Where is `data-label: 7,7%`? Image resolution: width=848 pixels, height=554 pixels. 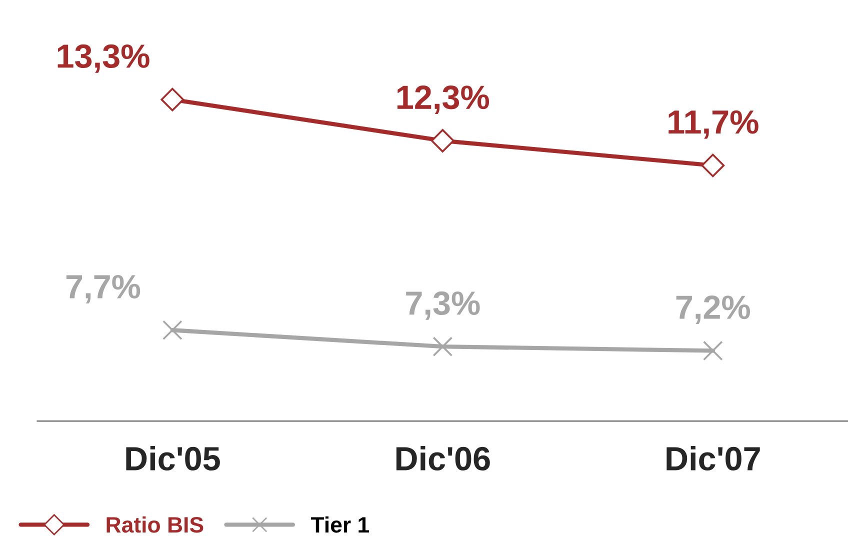 data-label: 7,7% is located at coordinates (103, 289).